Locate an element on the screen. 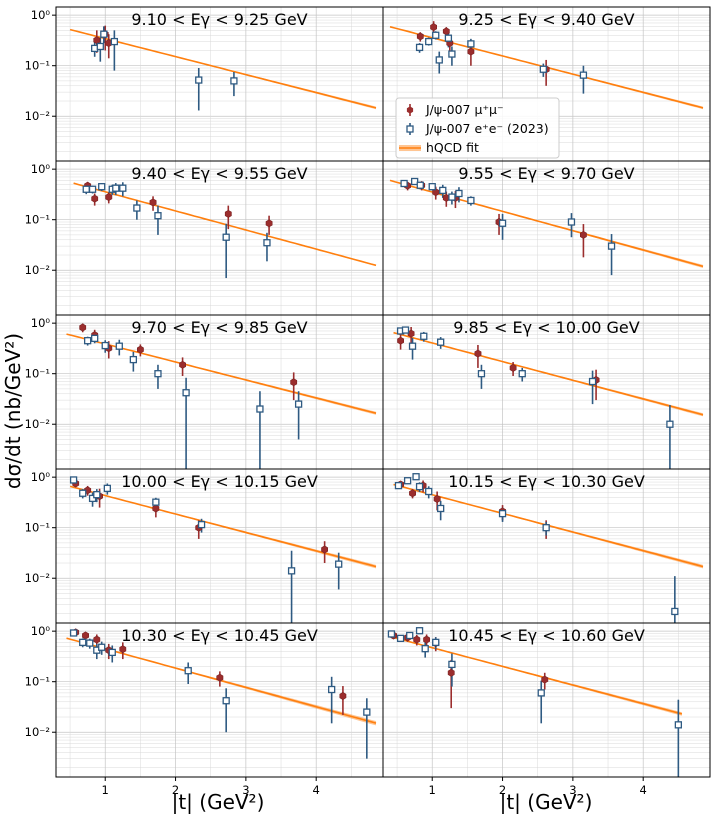 The image size is (718, 817). legend-label-ee: J/ψ-007 e⁺e⁻ (2023) is located at coordinates (487, 128).